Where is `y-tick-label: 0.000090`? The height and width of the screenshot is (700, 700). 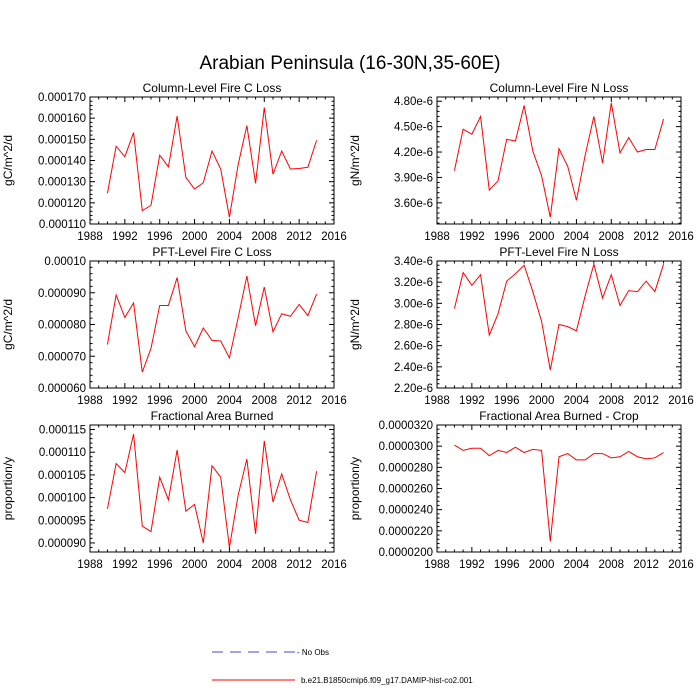
y-tick-label: 0.000090 is located at coordinates (62, 544).